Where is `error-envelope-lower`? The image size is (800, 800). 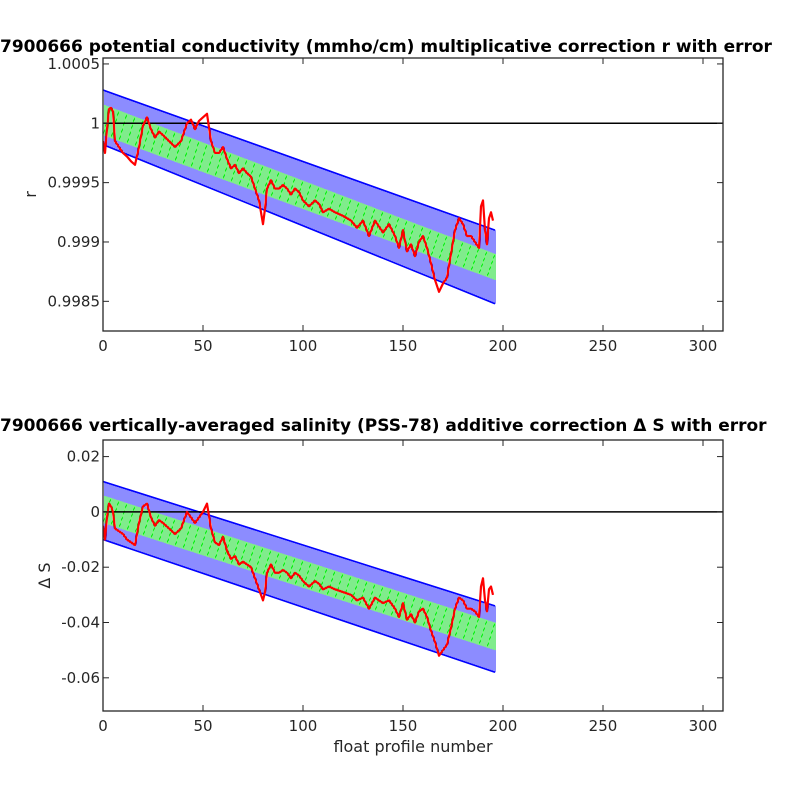 error-envelope-lower is located at coordinates (299, 606).